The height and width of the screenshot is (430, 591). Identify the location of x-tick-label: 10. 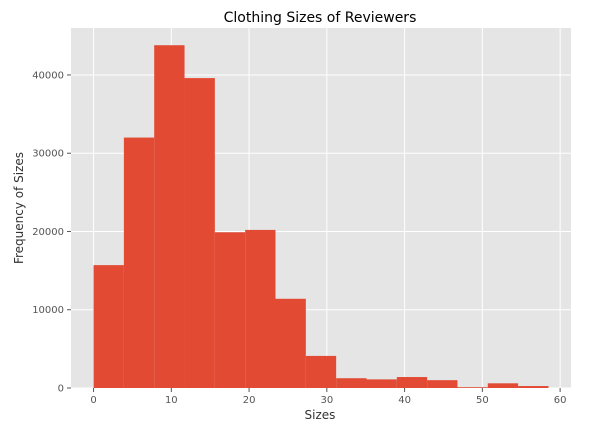
(171, 400).